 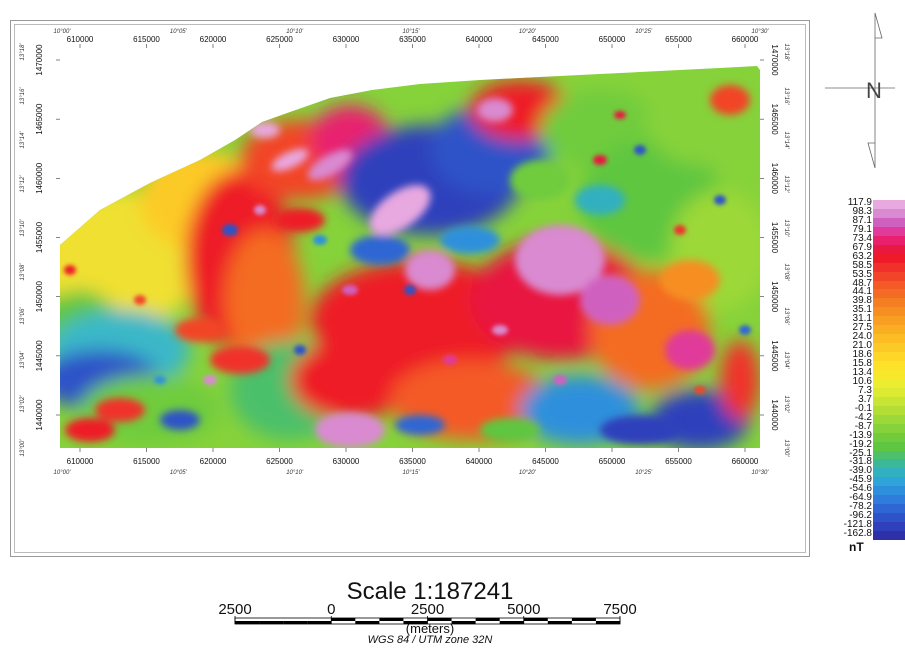 What do you see at coordinates (774, 356) in the screenshot?
I see `y-tick-label-right: 1445000` at bounding box center [774, 356].